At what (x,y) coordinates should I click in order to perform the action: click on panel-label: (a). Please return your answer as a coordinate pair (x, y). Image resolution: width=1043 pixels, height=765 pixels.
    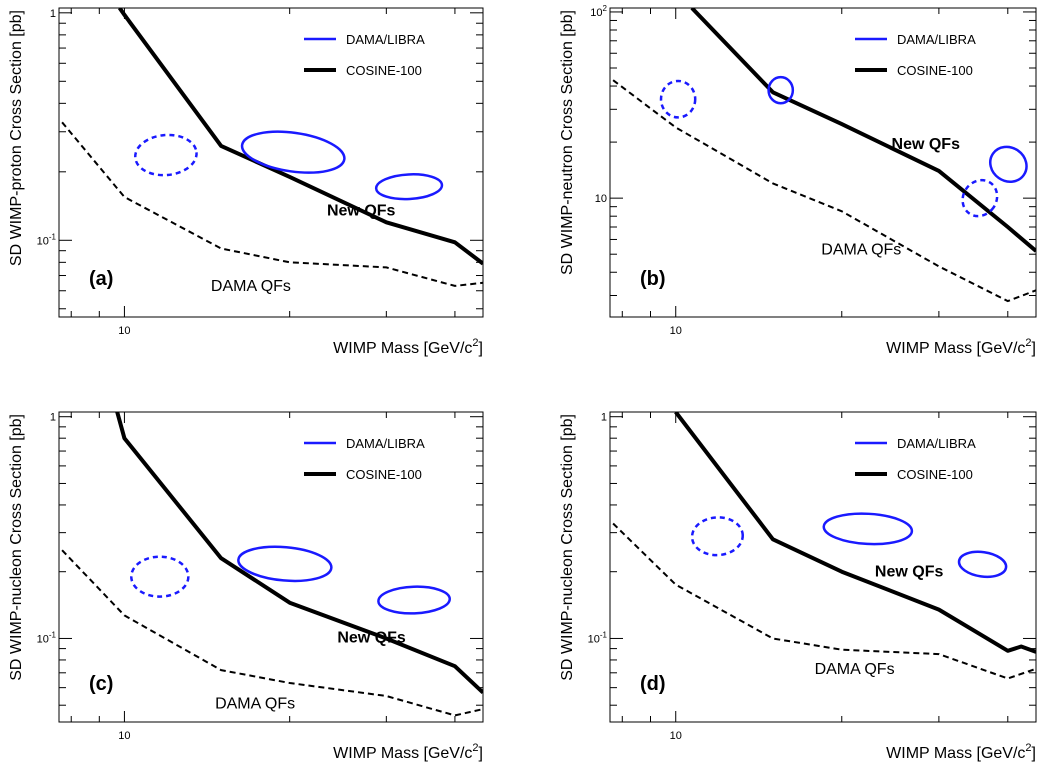
    Looking at the image, I should click on (101, 279).